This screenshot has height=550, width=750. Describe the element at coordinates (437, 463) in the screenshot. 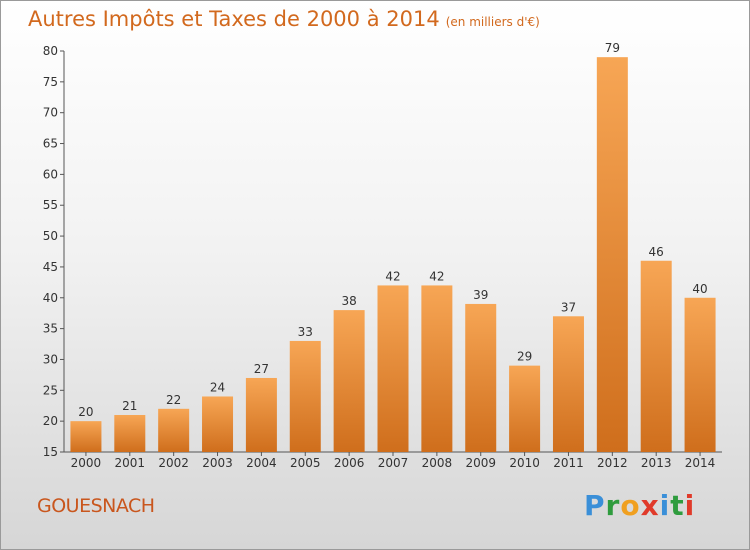

I see `x-tick-label: 2008` at that location.